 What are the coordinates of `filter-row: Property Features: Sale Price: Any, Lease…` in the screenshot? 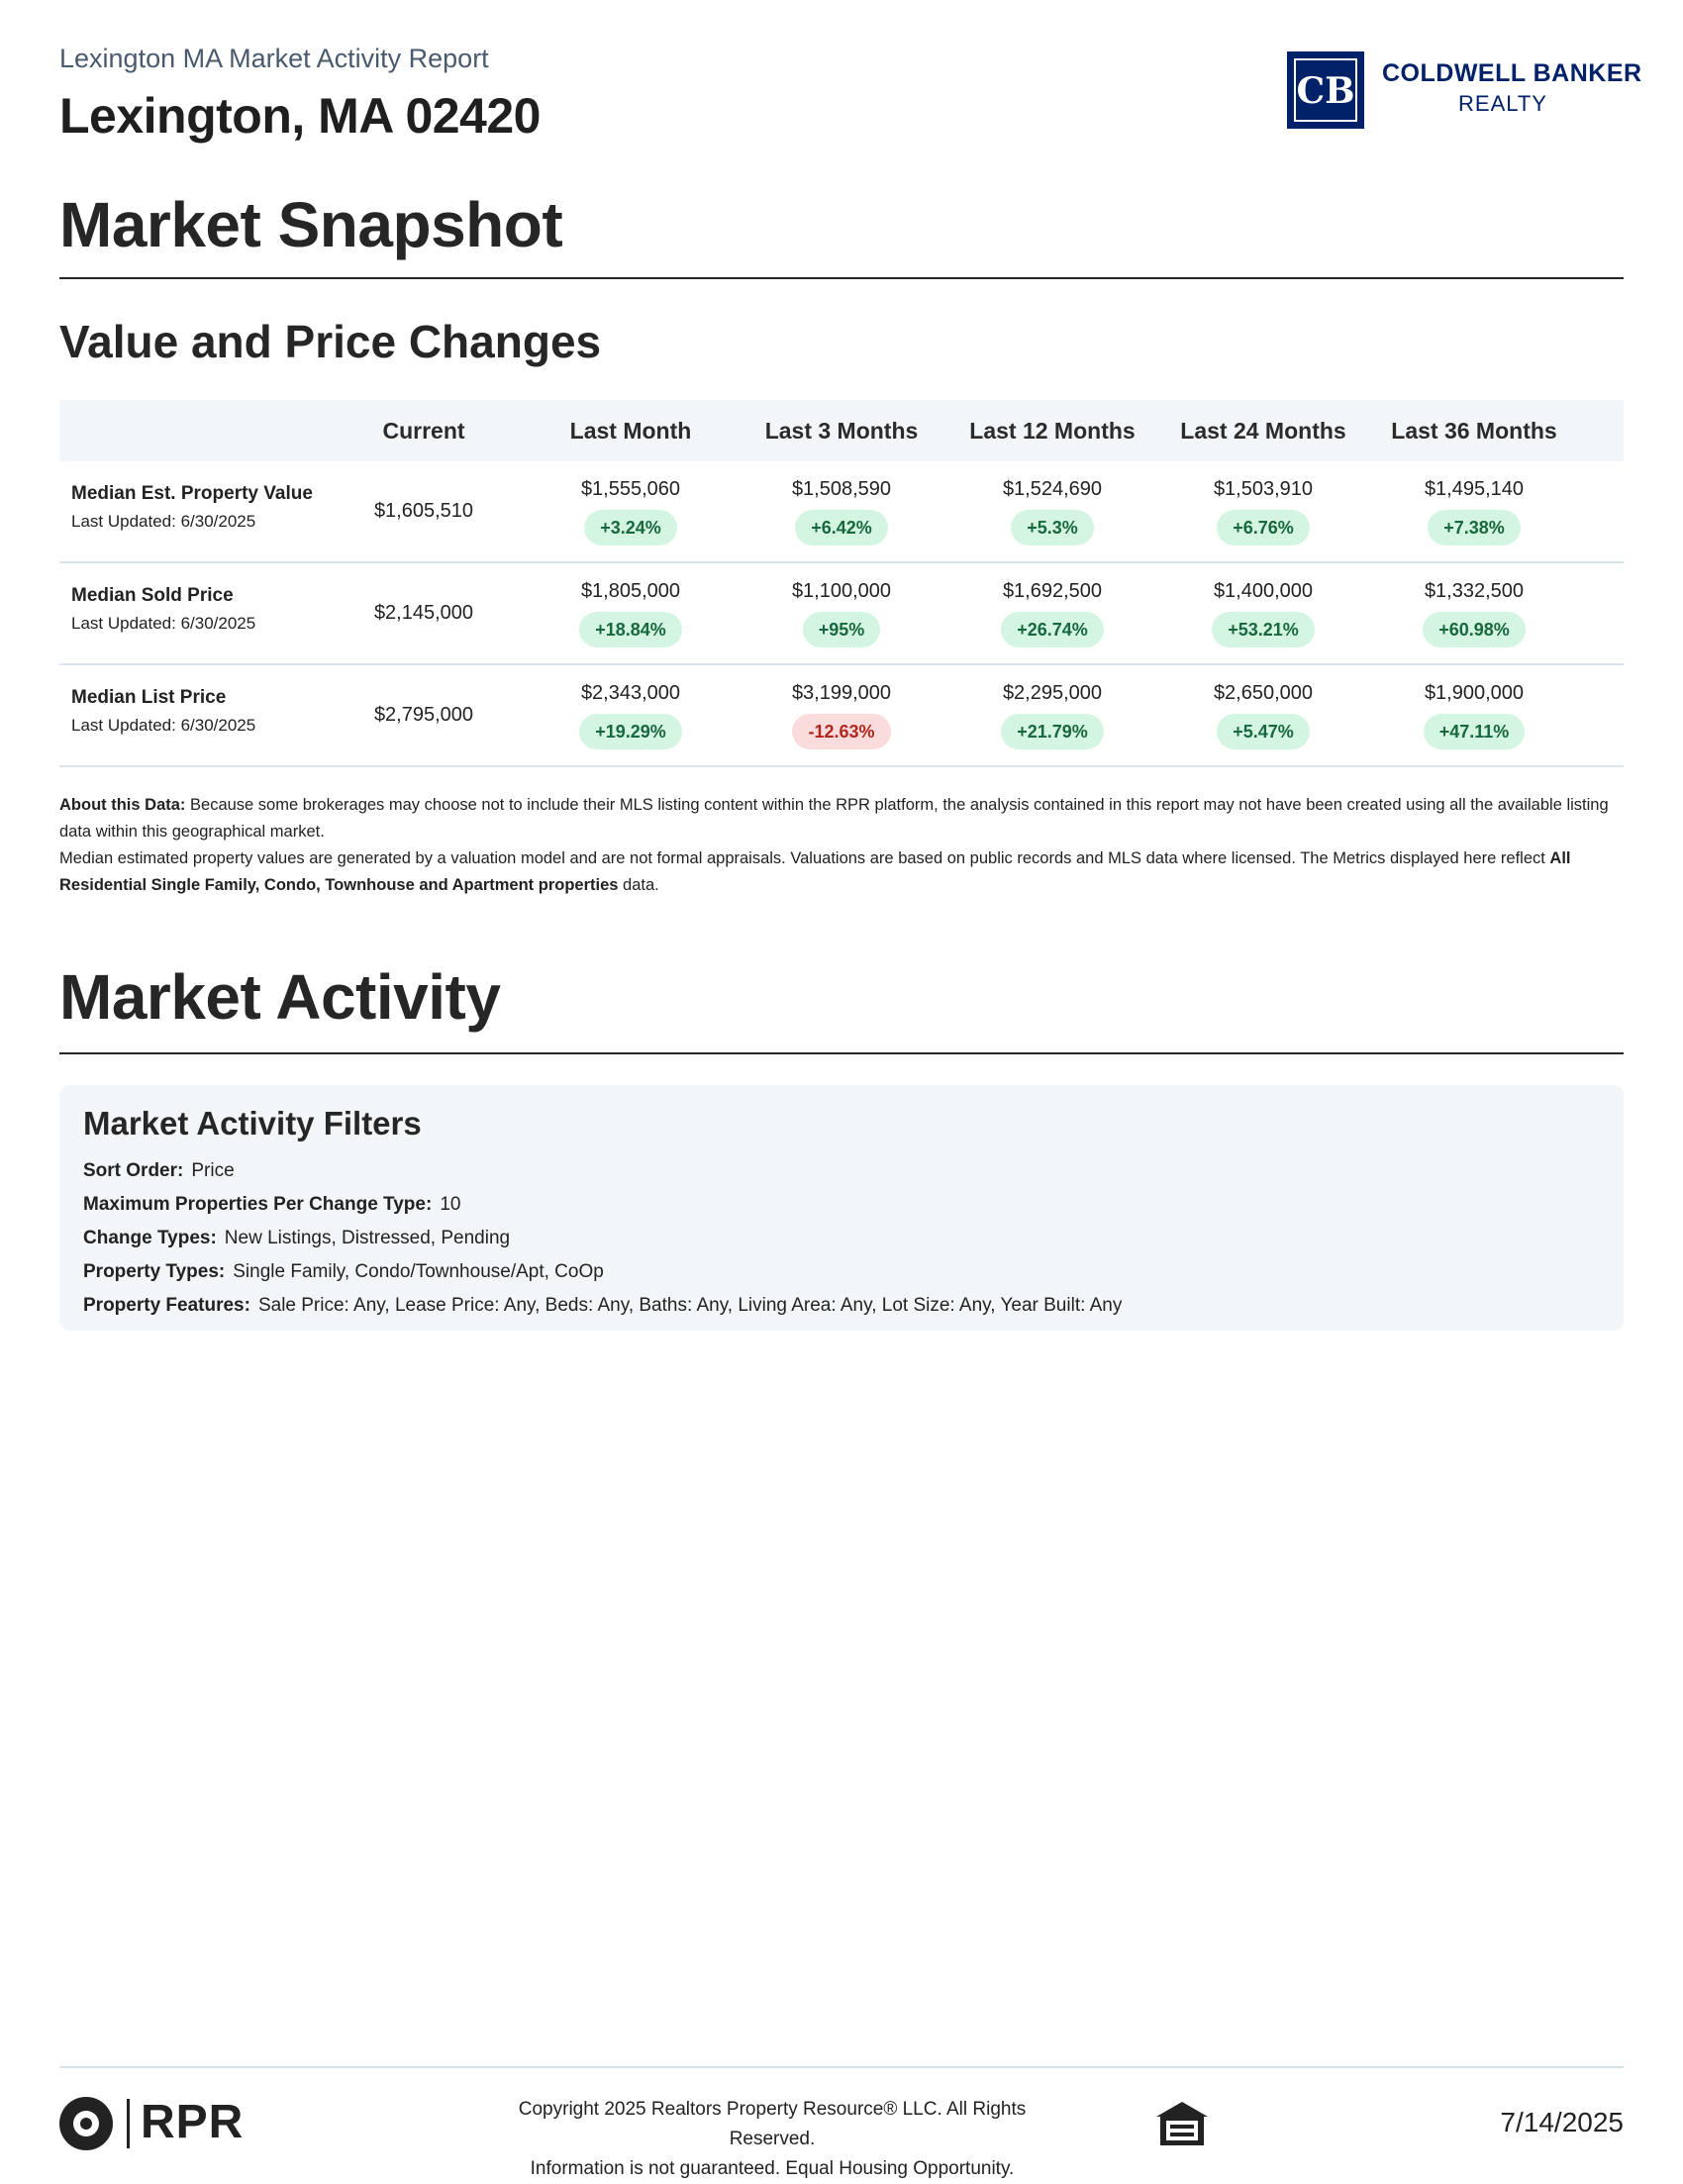 It's located at (603, 1306).